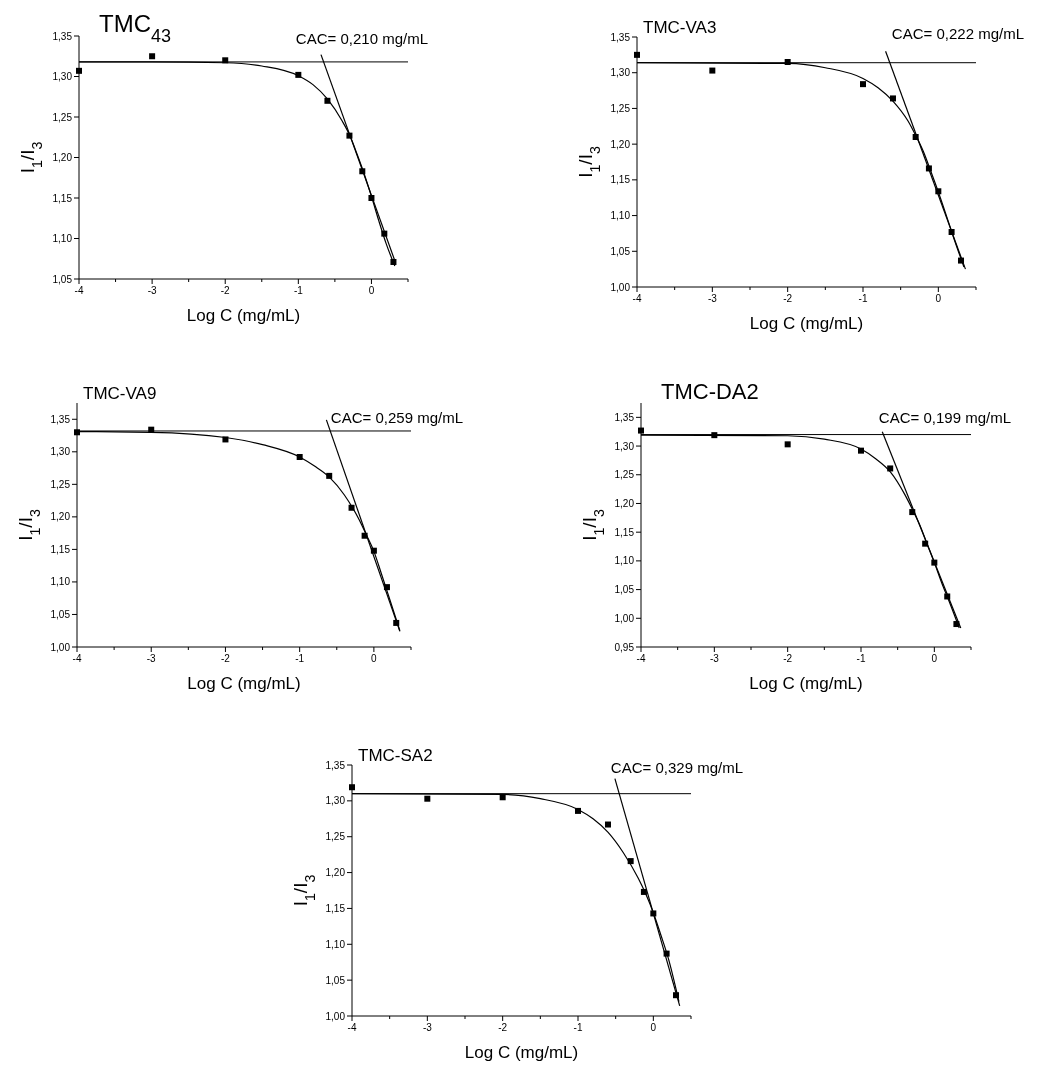  Describe the element at coordinates (396, 417) in the screenshot. I see `annotation: CAC= 0,259 mg/mL` at that location.